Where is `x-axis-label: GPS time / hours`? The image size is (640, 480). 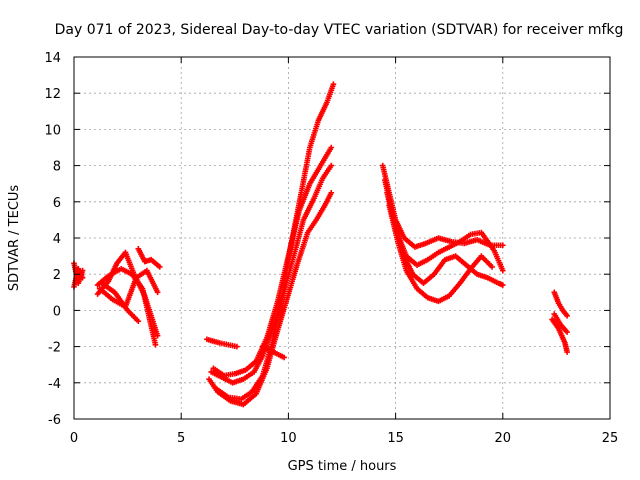
x-axis-label: GPS time / hours is located at coordinates (342, 466).